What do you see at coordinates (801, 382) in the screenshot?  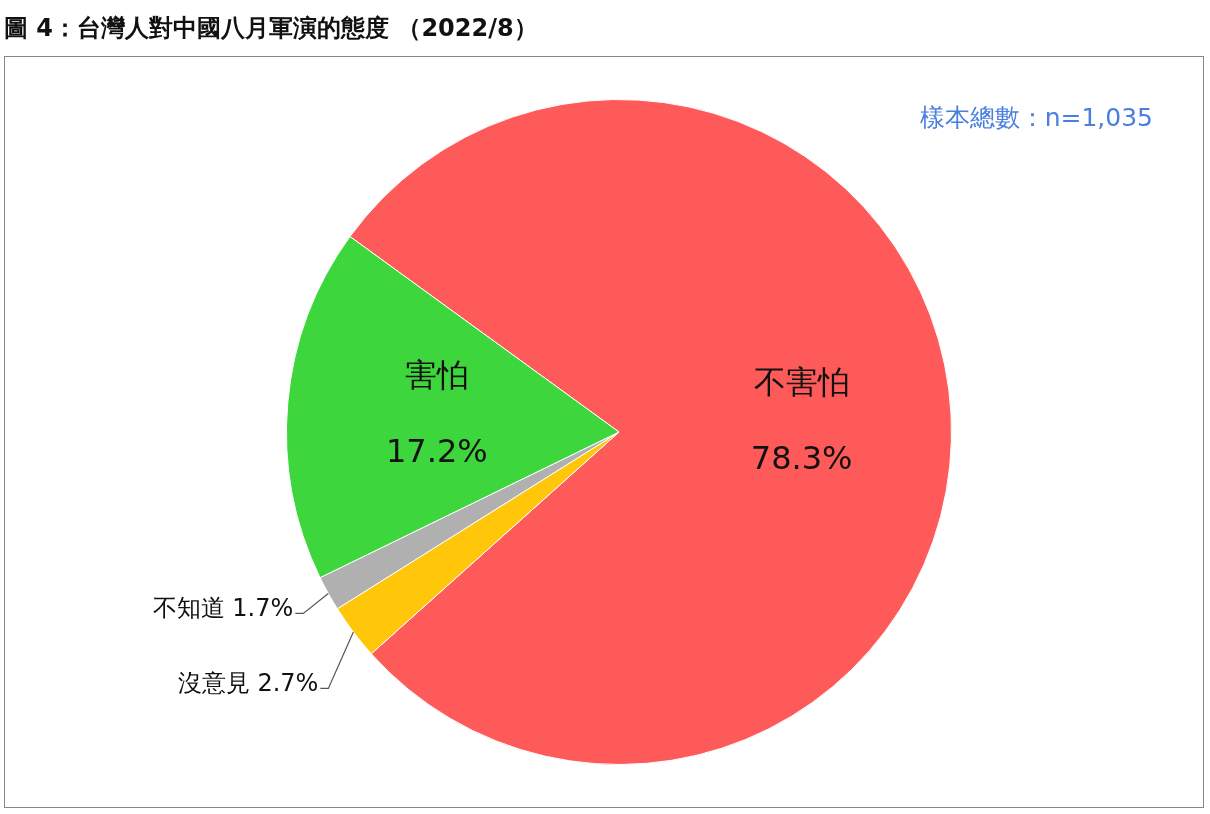 I see `slice-label: 不害怕` at bounding box center [801, 382].